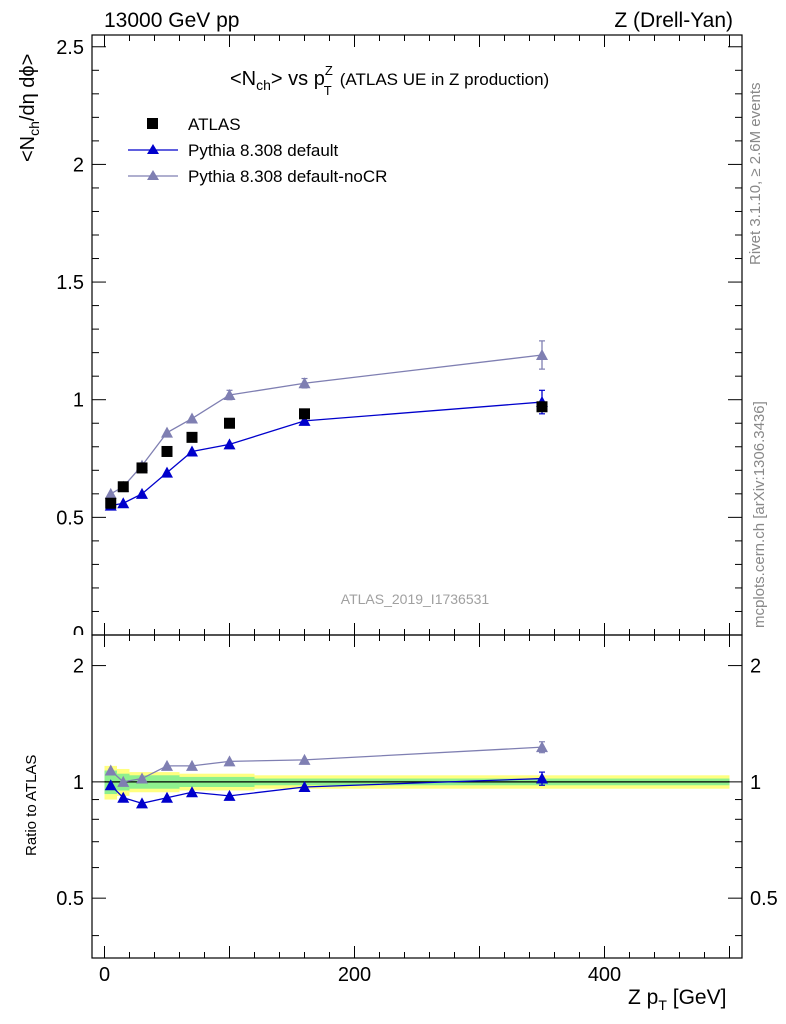 This screenshot has height=1024, width=786. I want to click on main-y-tick-label: 1.5, so click(70, 283).